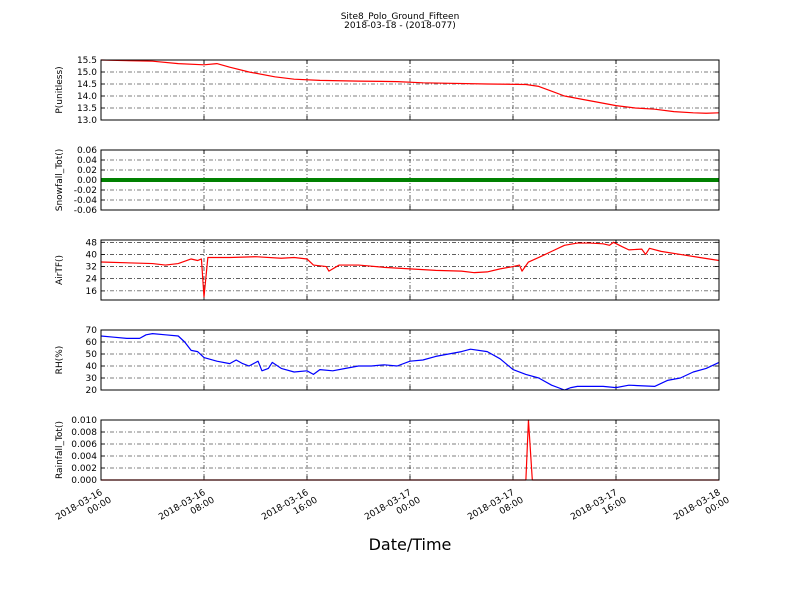  Describe the element at coordinates (87, 61) in the screenshot. I see `y-tick-label: 15.5` at that location.